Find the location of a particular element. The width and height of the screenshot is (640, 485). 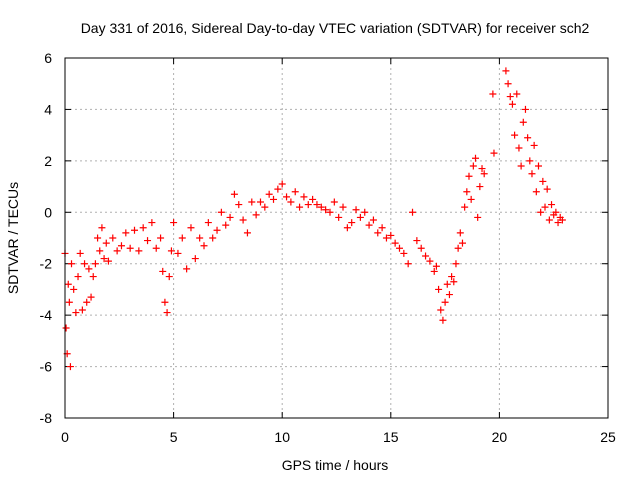

y-tick-label: -8 is located at coordinates (46, 418).